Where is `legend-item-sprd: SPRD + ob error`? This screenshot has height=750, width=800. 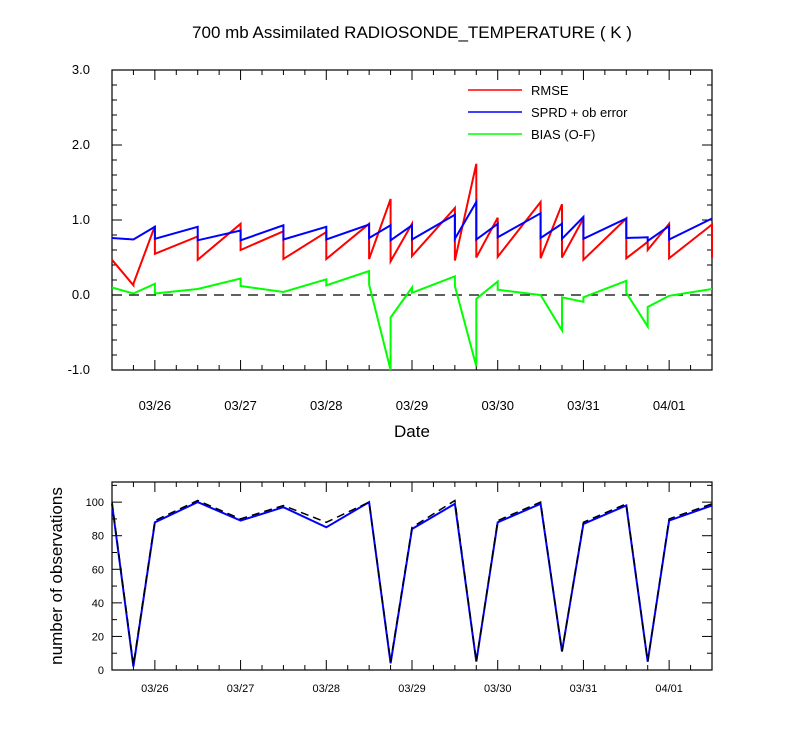
legend-item-sprd: SPRD + ob error is located at coordinates (548, 112).